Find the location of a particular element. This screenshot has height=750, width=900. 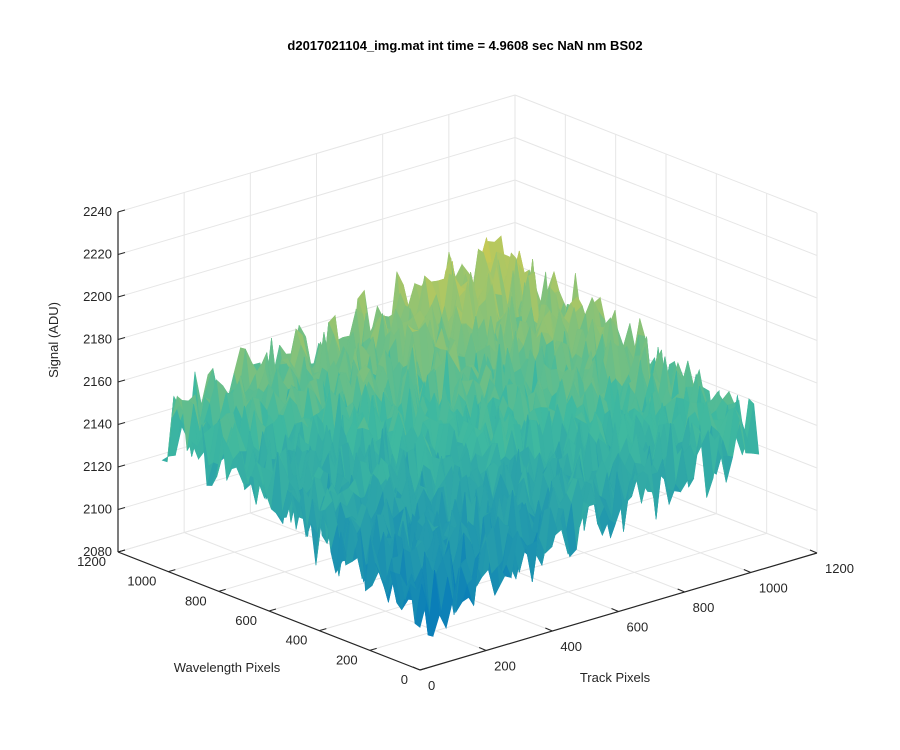

y-tick-label: 1000 is located at coordinates (141, 581).